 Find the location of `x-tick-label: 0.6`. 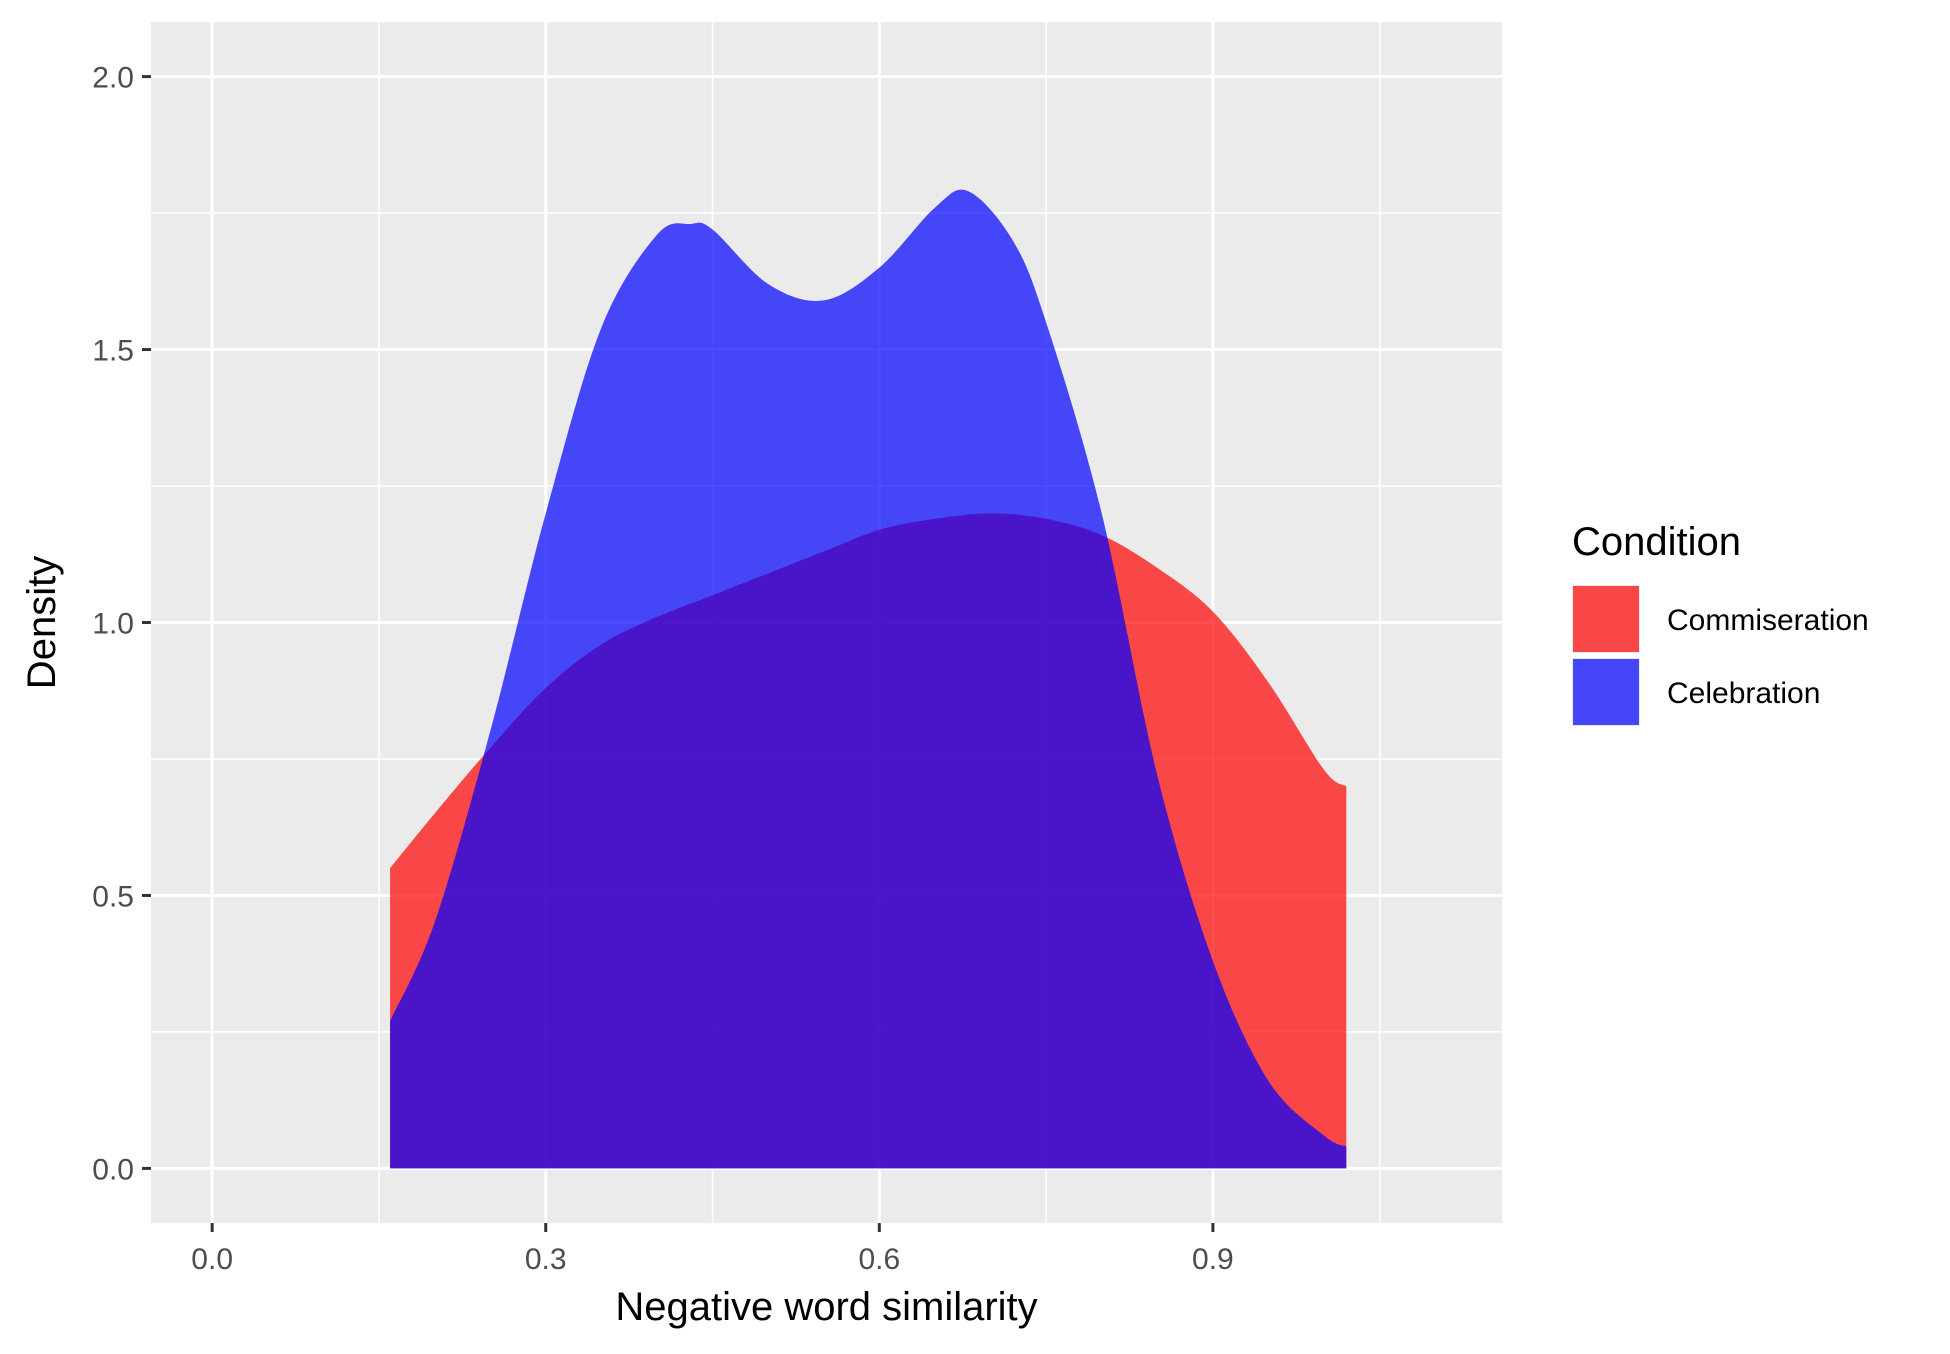

x-tick-label: 0.6 is located at coordinates (879, 1259).